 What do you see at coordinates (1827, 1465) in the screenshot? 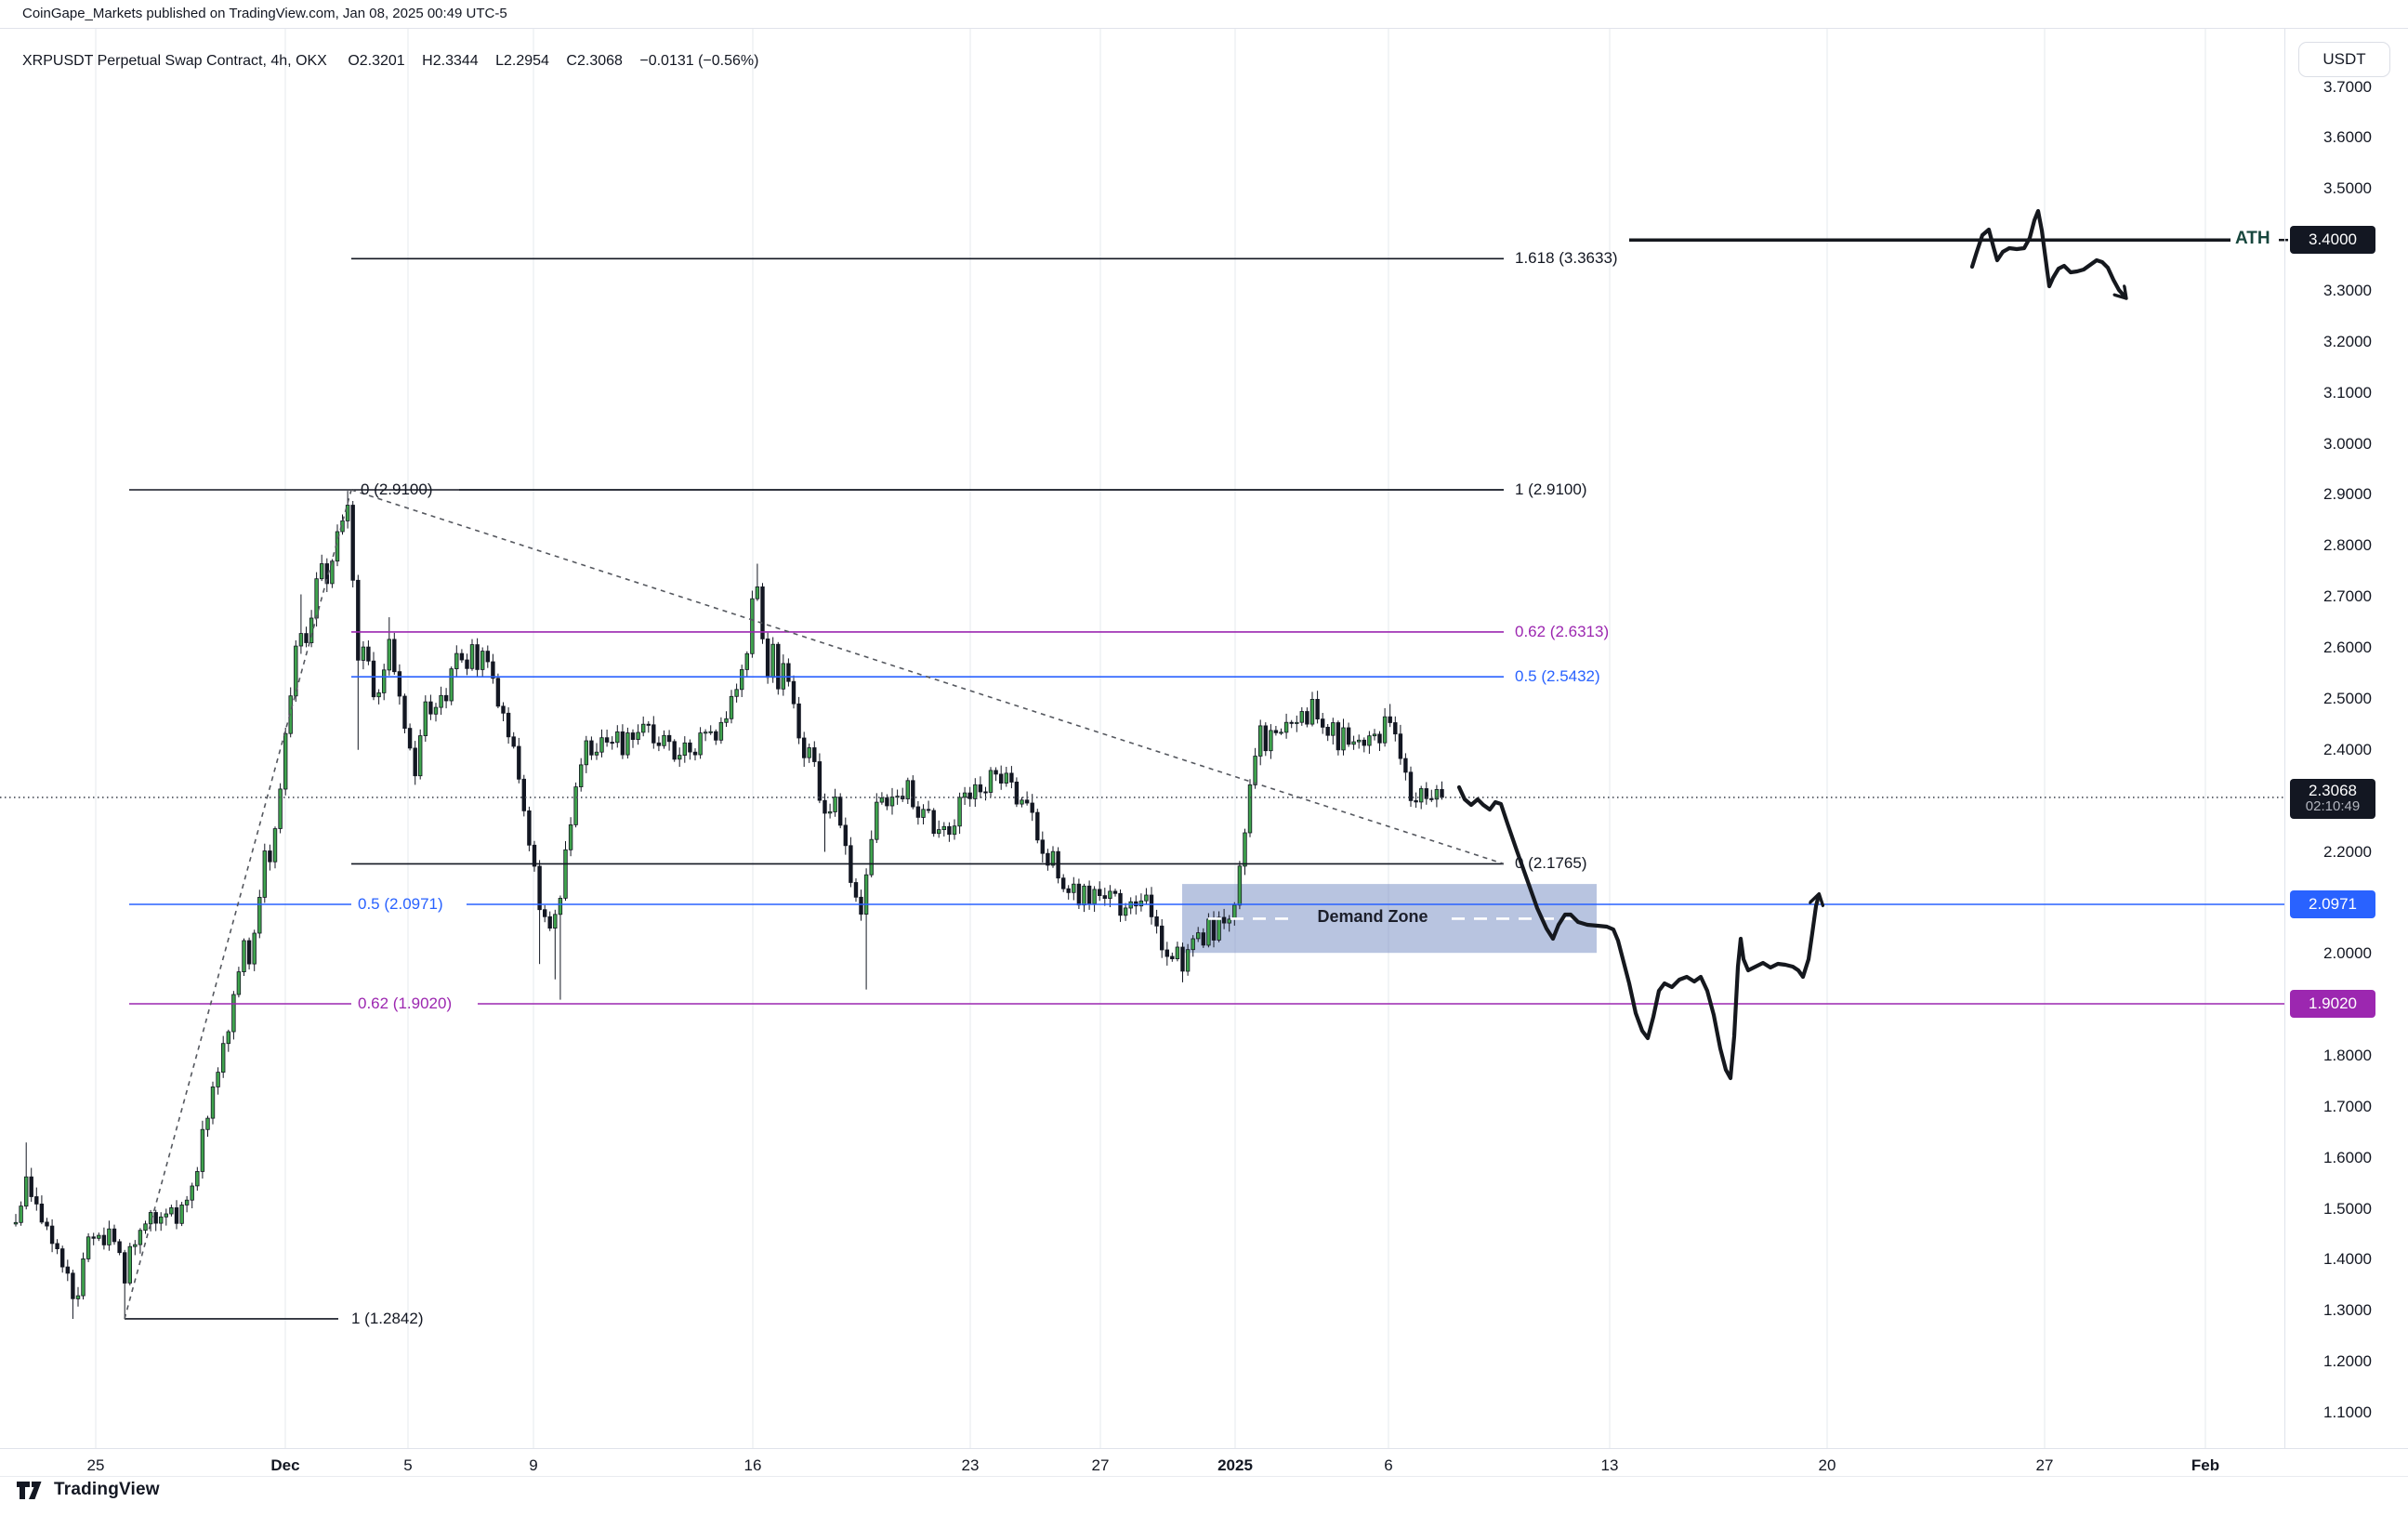
I see `time-tick: 20` at bounding box center [1827, 1465].